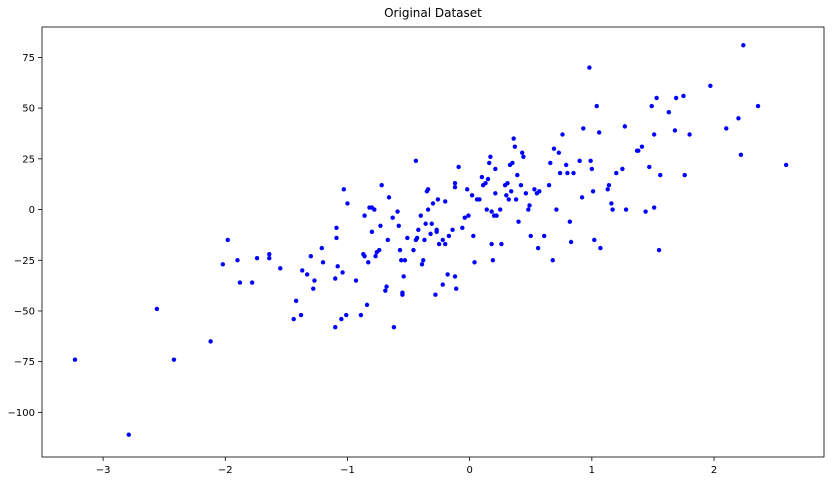 The height and width of the screenshot is (482, 833). Describe the element at coordinates (28, 58) in the screenshot. I see `y-tick-label: 75` at that location.